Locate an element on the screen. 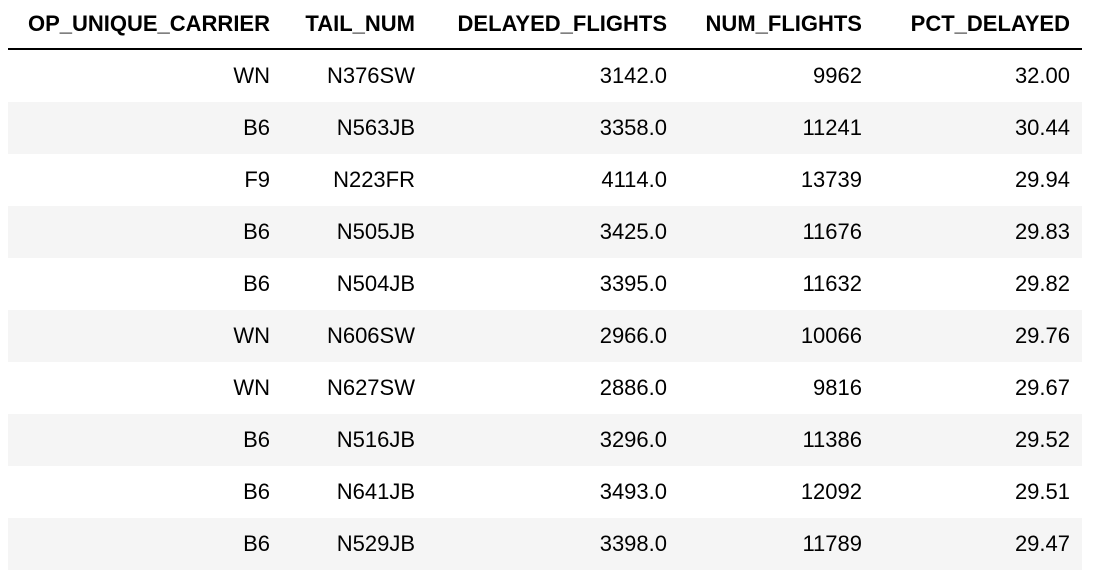  cell-tail-num: N627SW is located at coordinates (370, 387).